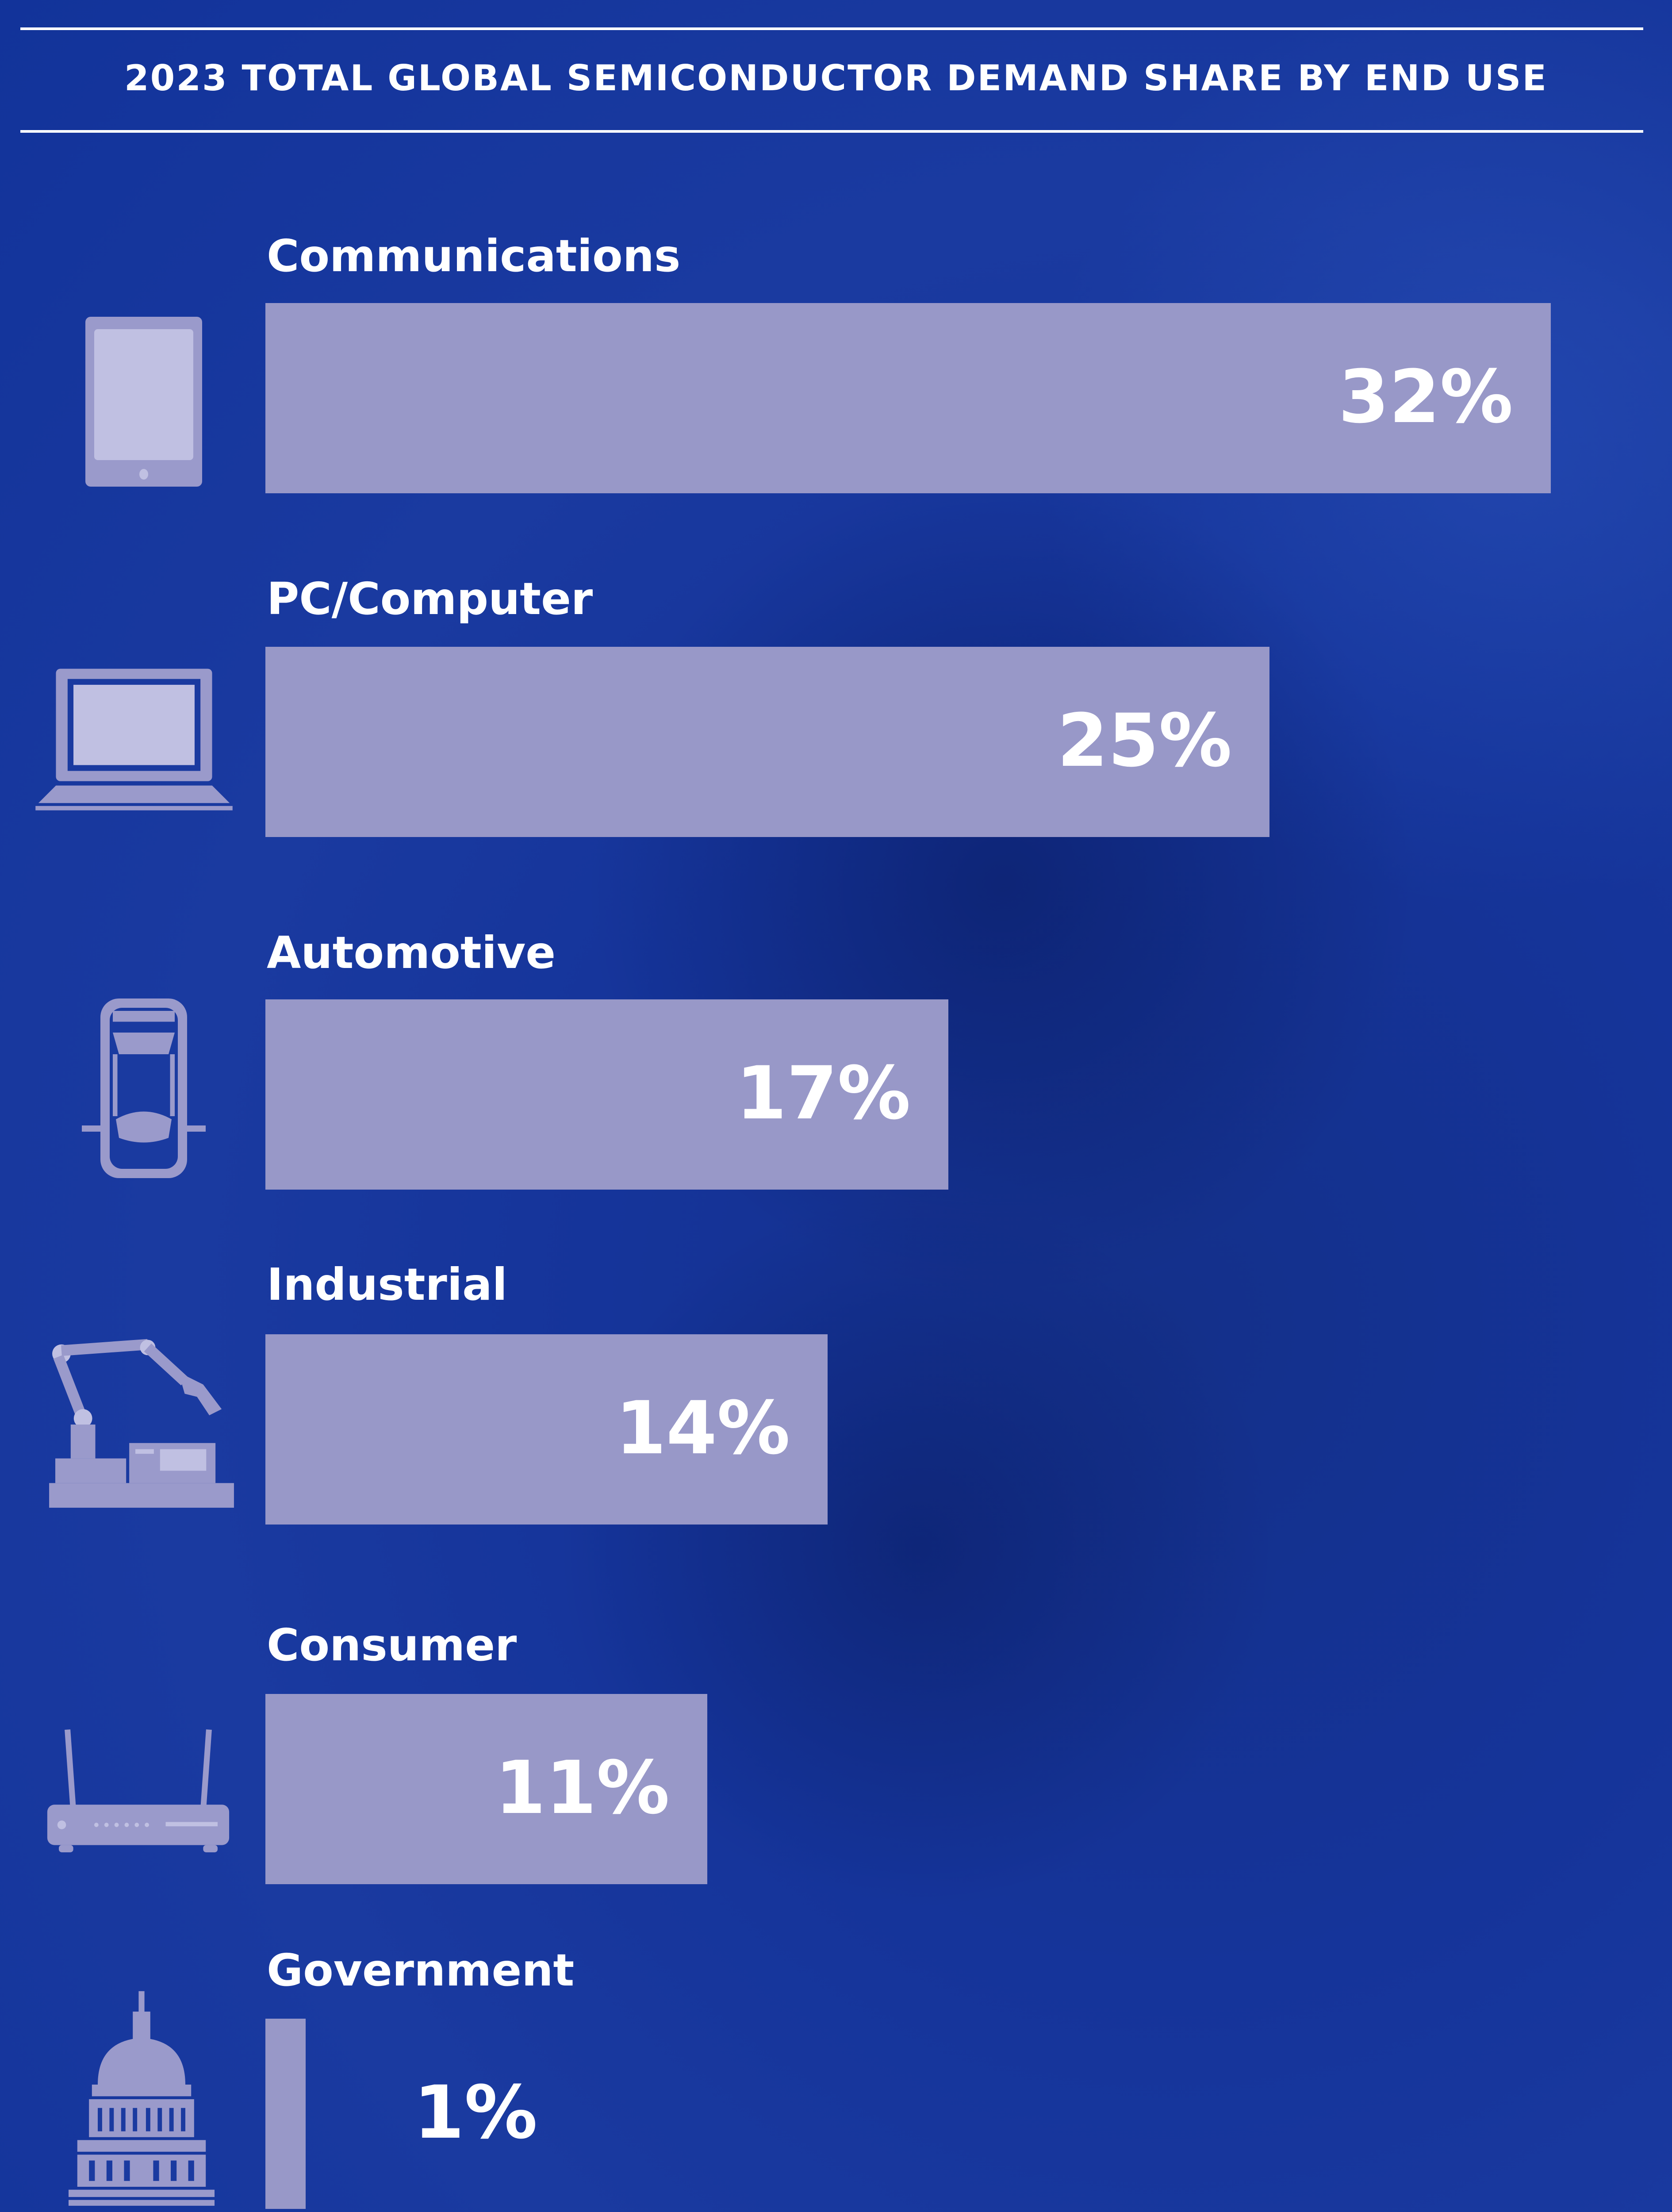  What do you see at coordinates (141, 1423) in the screenshot?
I see `robot-arm-icon` at bounding box center [141, 1423].